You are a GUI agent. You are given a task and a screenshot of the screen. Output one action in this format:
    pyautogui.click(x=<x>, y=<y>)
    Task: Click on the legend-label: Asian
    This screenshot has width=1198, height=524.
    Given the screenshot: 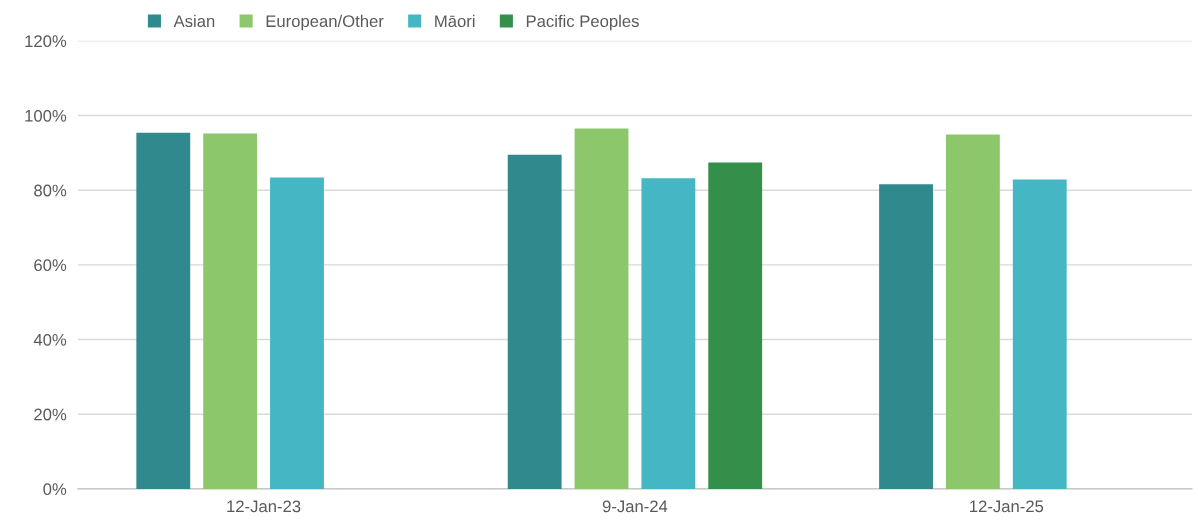 What is the action you would take?
    pyautogui.click(x=194, y=21)
    